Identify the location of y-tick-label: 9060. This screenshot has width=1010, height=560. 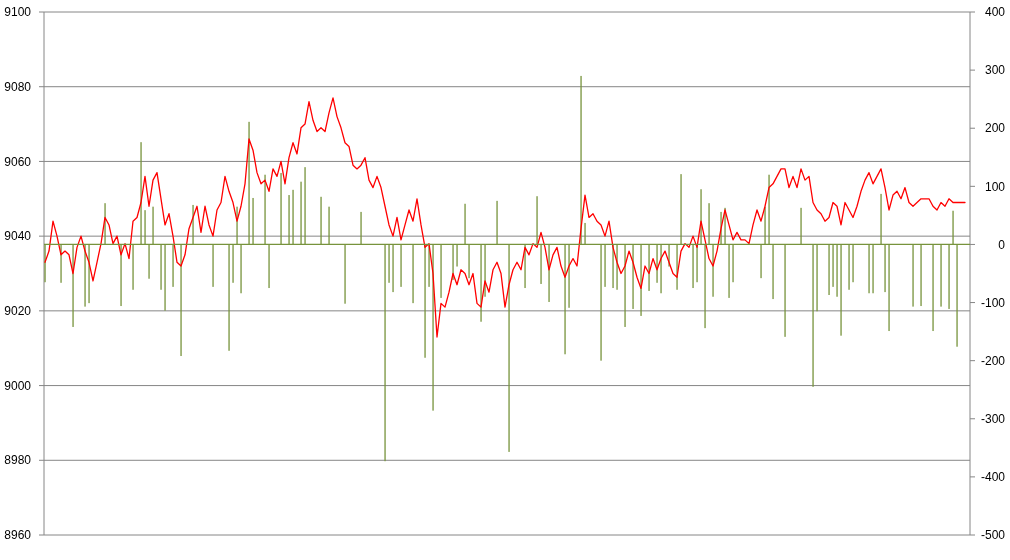
(18, 161).